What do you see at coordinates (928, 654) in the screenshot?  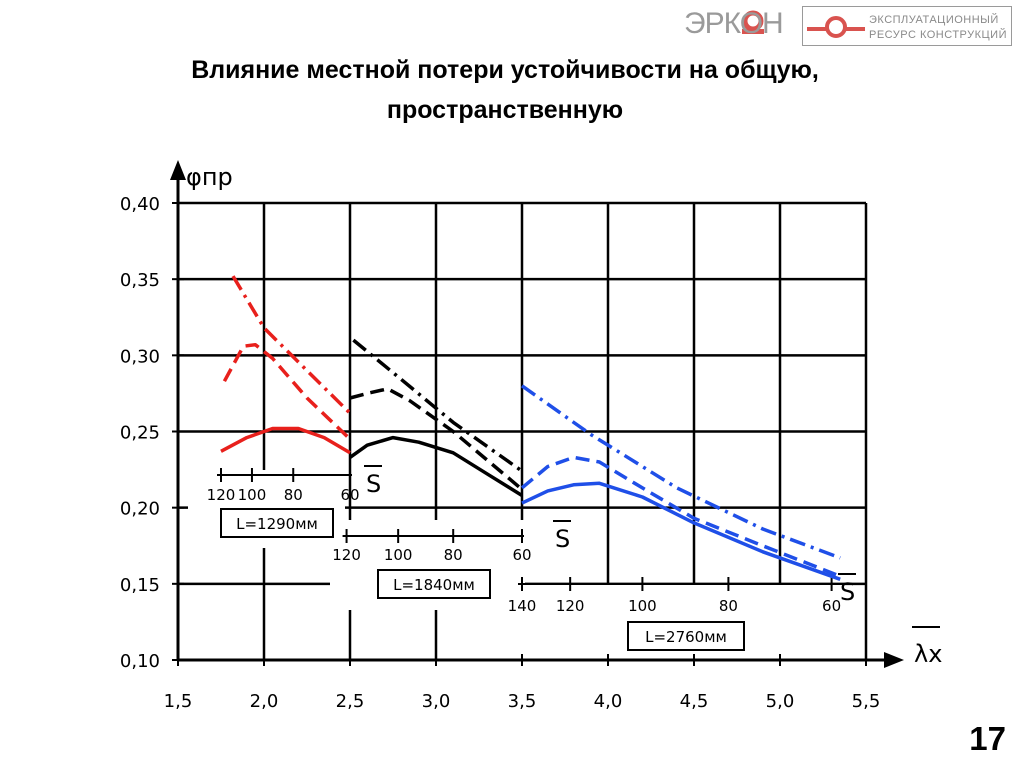 I see `x-axis-label: λx` at bounding box center [928, 654].